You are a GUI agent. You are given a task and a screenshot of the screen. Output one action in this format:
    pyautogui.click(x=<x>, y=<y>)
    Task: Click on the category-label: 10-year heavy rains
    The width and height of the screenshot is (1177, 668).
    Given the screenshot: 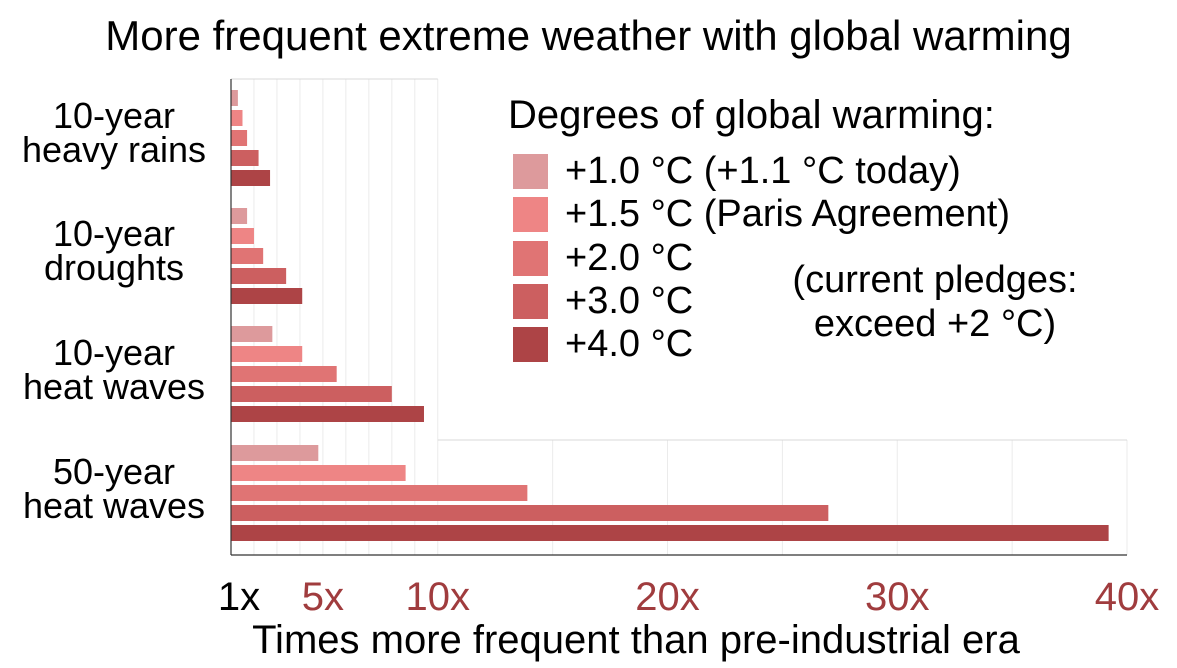 What is the action you would take?
    pyautogui.click(x=114, y=132)
    